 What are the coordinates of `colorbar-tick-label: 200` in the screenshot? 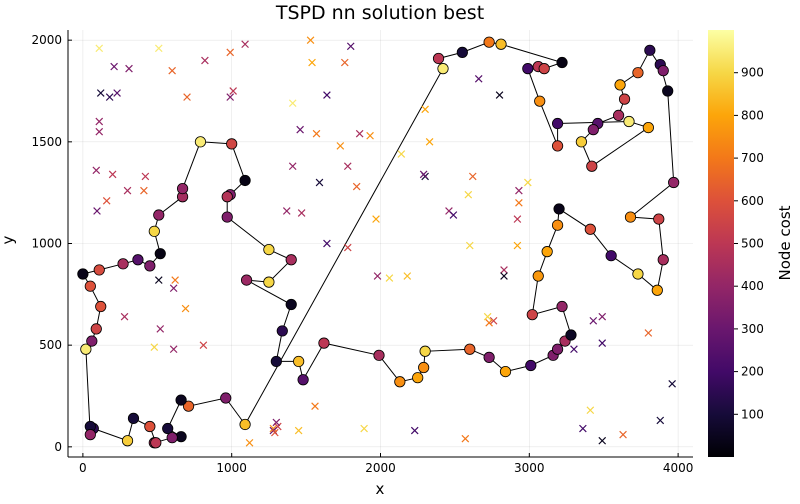 It's located at (752, 372).